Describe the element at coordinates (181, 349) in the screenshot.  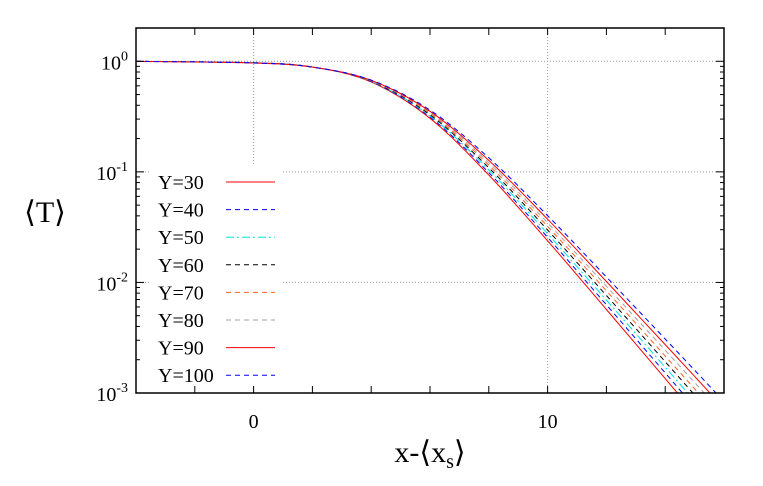
I see `legend-label: Y=90` at that location.